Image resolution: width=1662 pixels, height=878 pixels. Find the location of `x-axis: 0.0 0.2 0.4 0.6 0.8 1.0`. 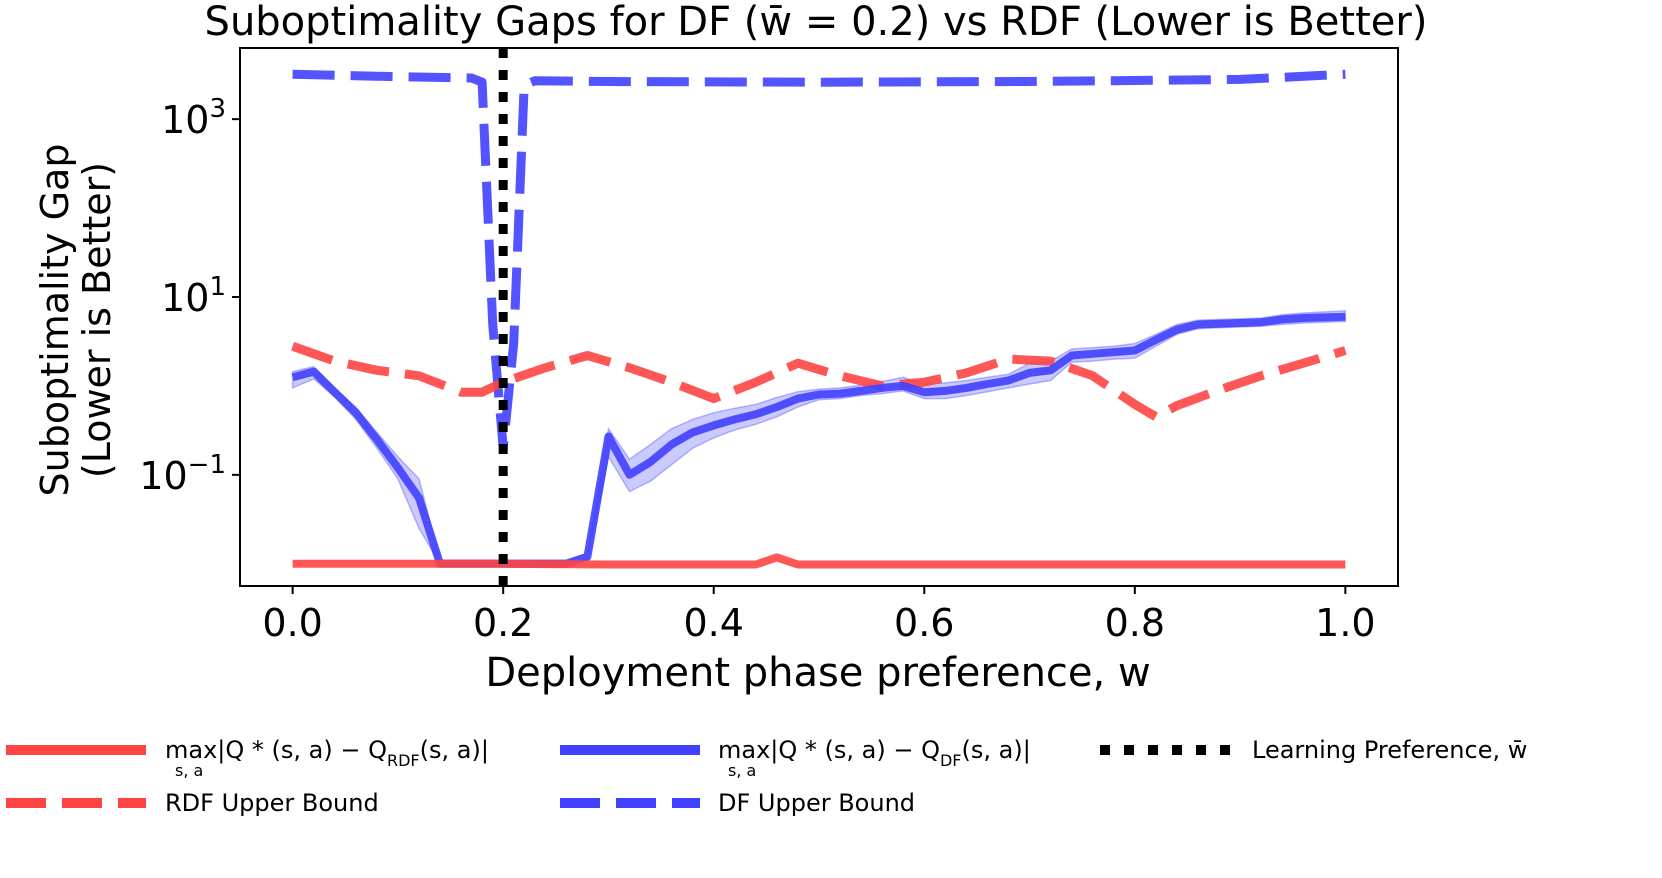

x-axis: 0.0 0.2 0.4 0.6 0.8 1.0 is located at coordinates (819, 615).